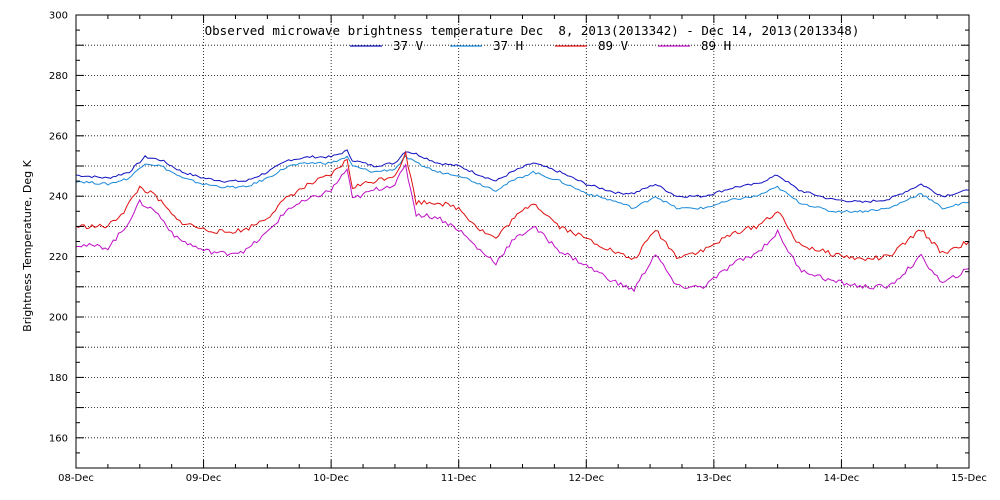 This screenshot has width=1000, height=500. Describe the element at coordinates (27, 245) in the screenshot. I see `y-axis-label: Brightness Temperature, Deg K` at that location.